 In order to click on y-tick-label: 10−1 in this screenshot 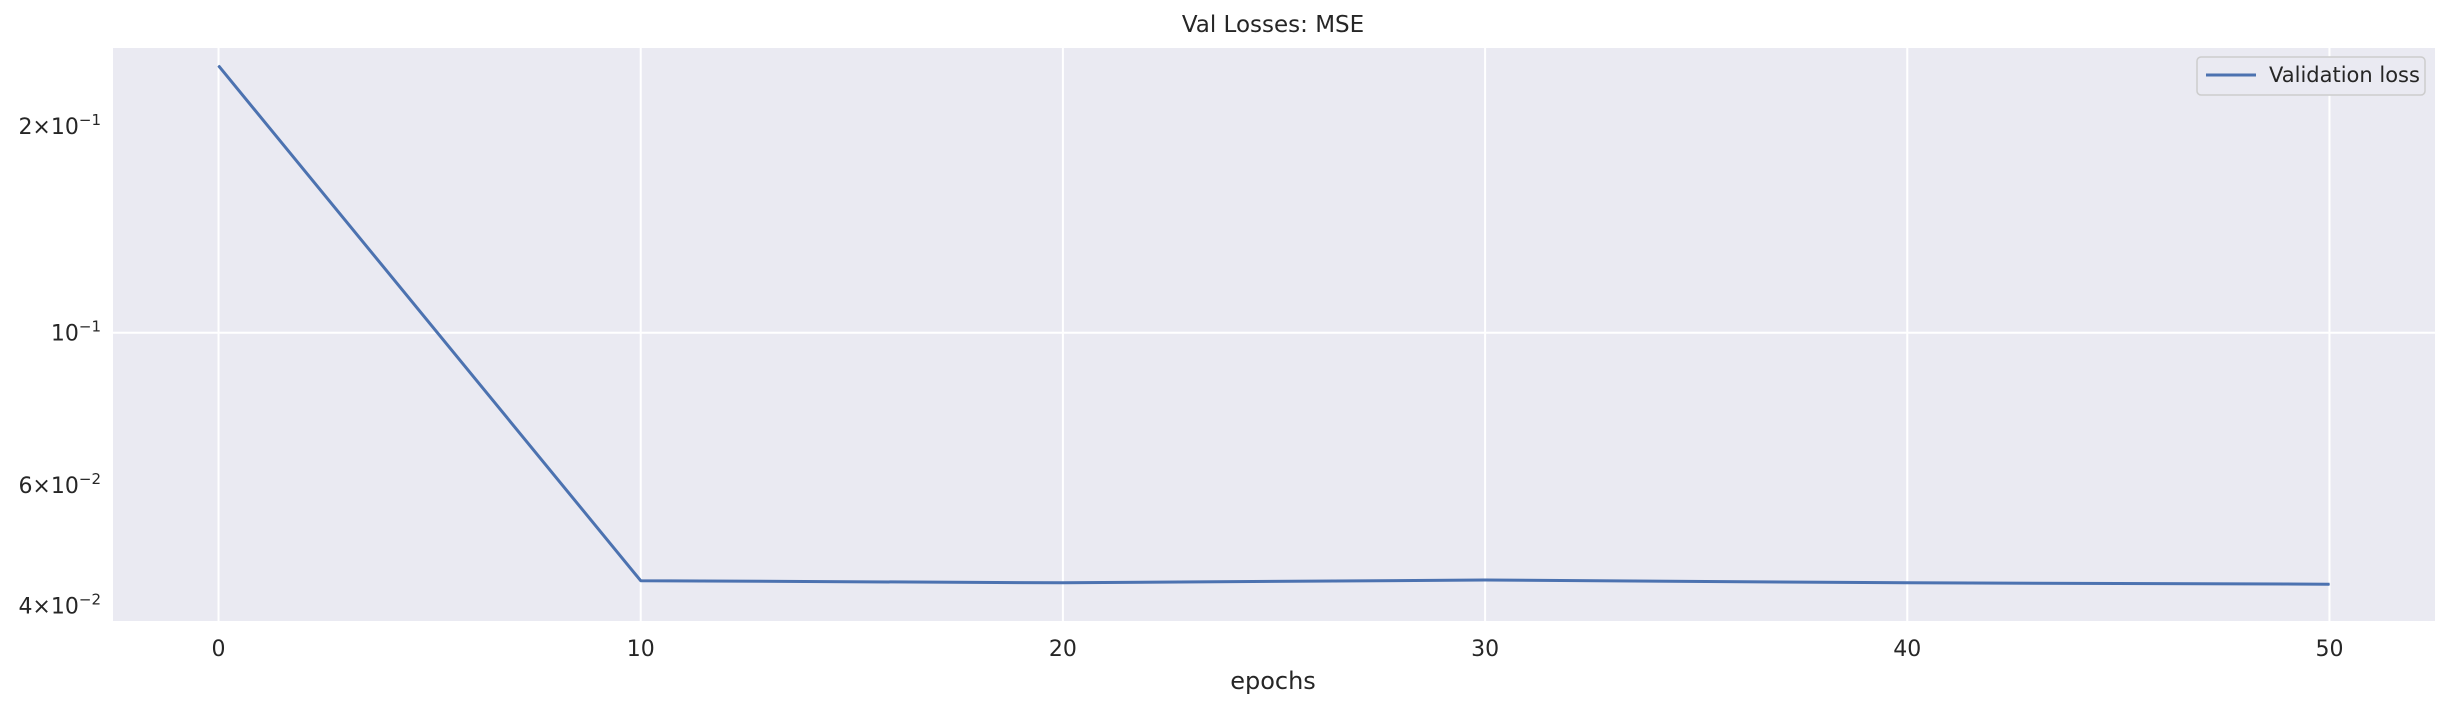, I will do `click(76, 332)`.